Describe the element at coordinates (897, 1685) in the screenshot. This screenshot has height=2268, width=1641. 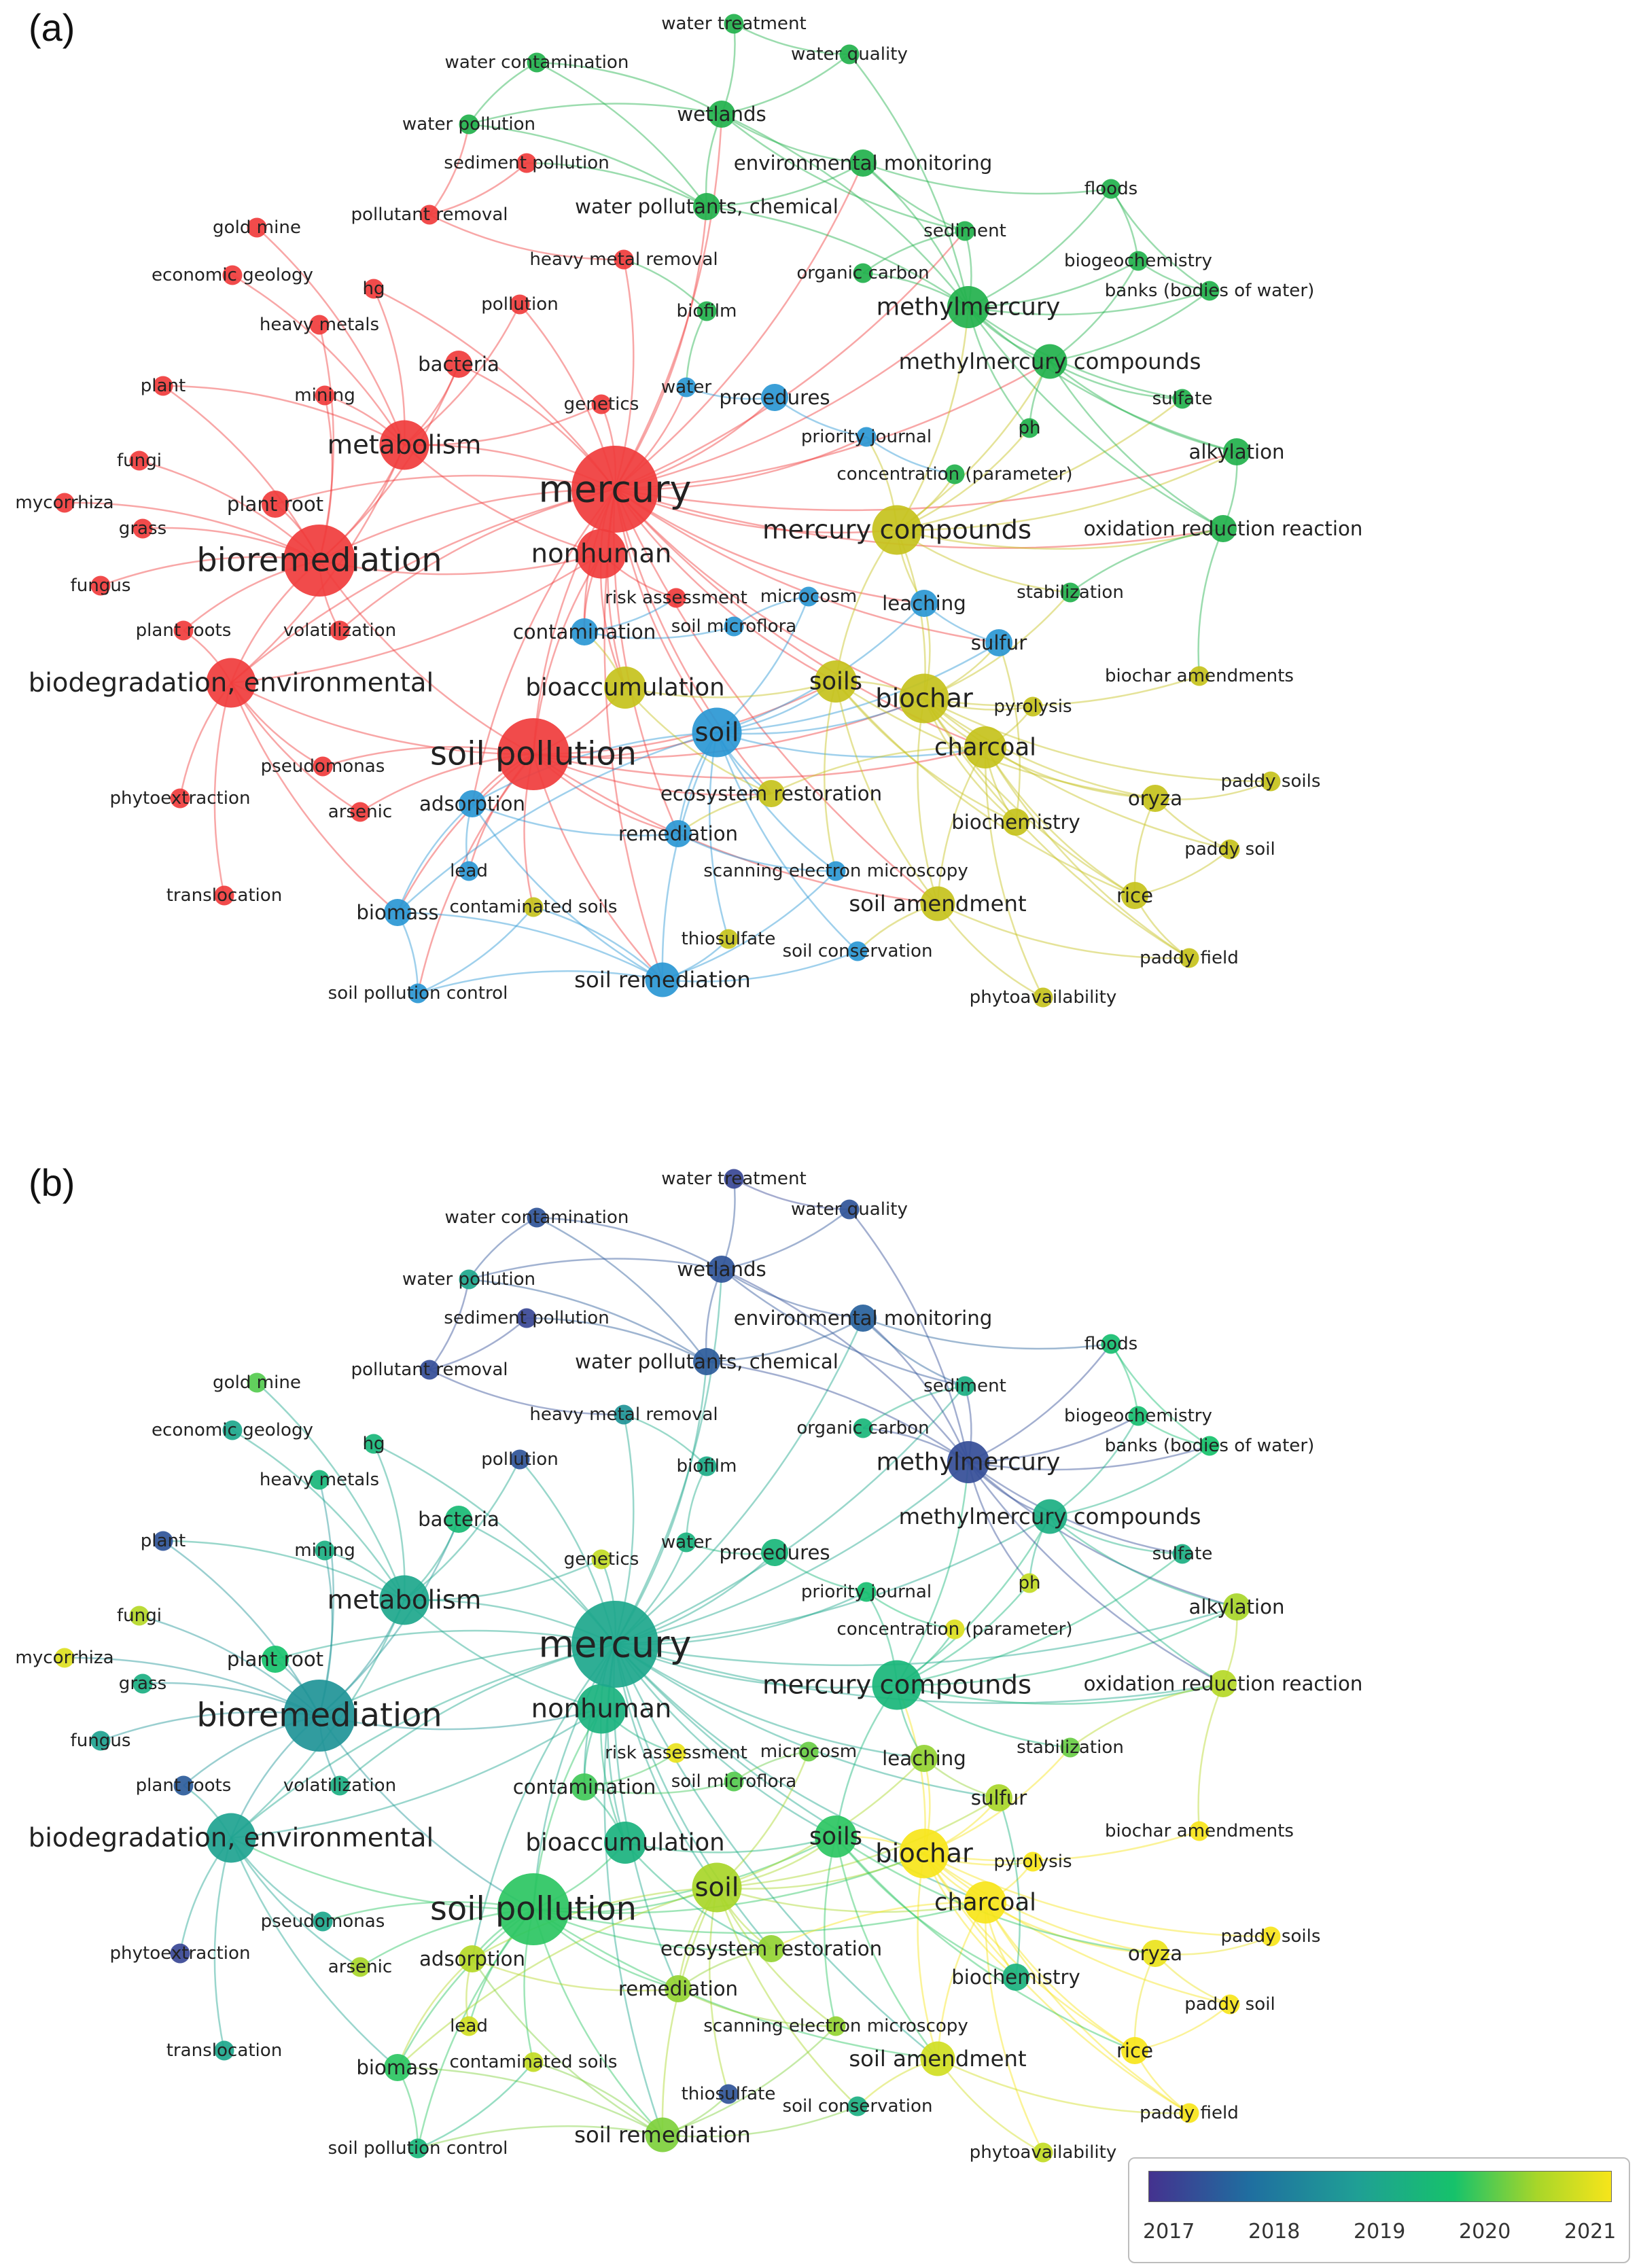
I see `node-mercury-compounds` at that location.